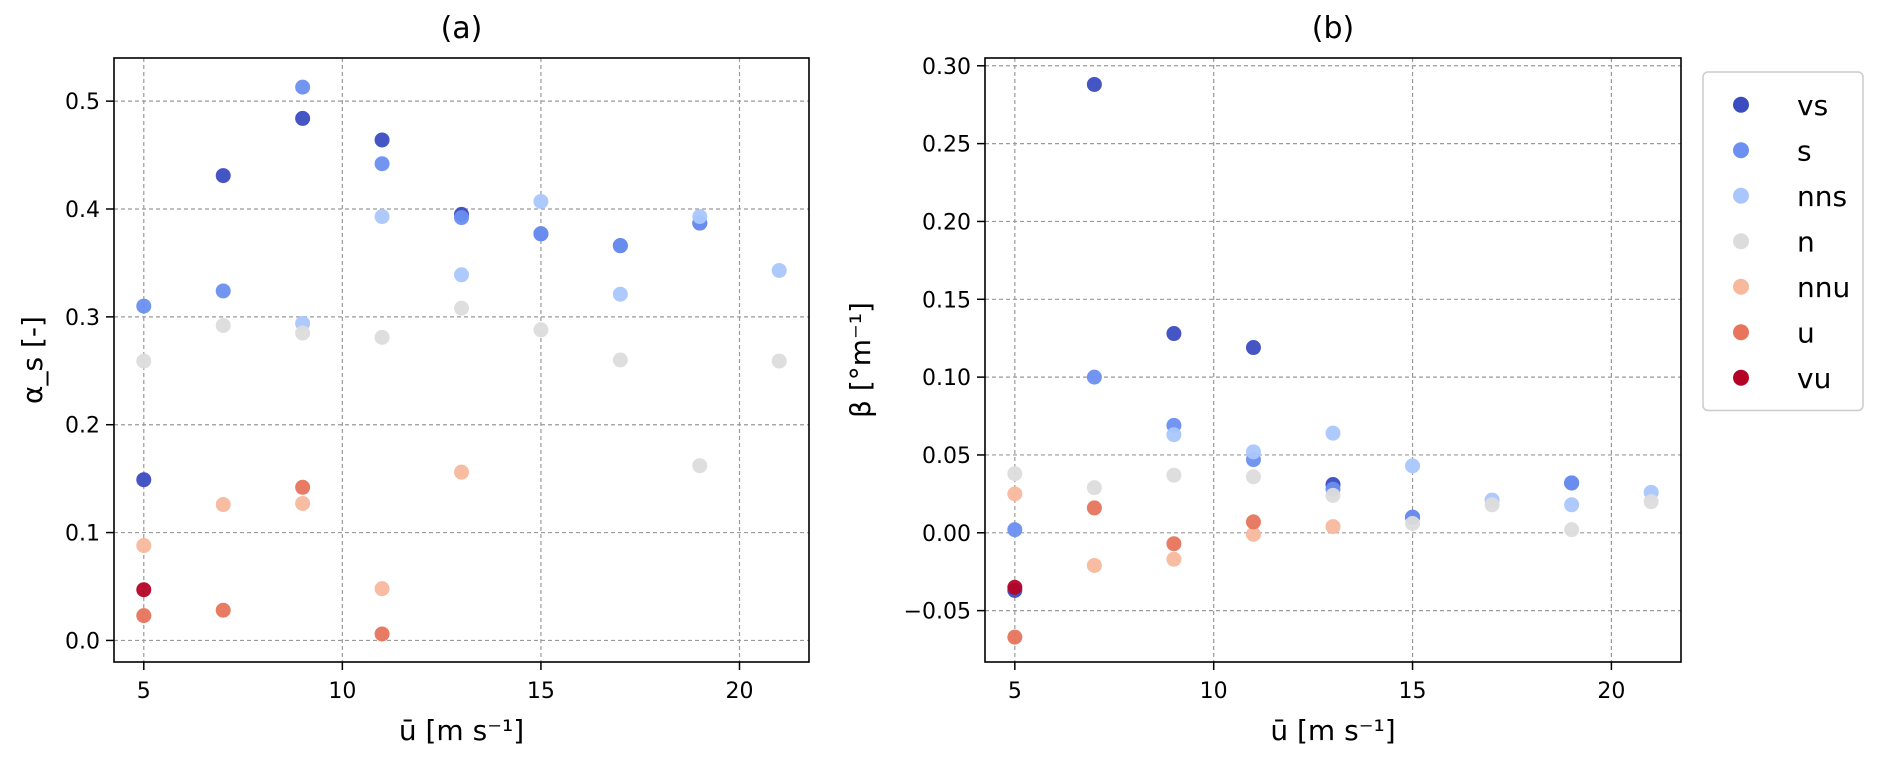 This screenshot has width=1892, height=759. What do you see at coordinates (82, 102) in the screenshot?
I see `y-tick-label: 0.5` at bounding box center [82, 102].